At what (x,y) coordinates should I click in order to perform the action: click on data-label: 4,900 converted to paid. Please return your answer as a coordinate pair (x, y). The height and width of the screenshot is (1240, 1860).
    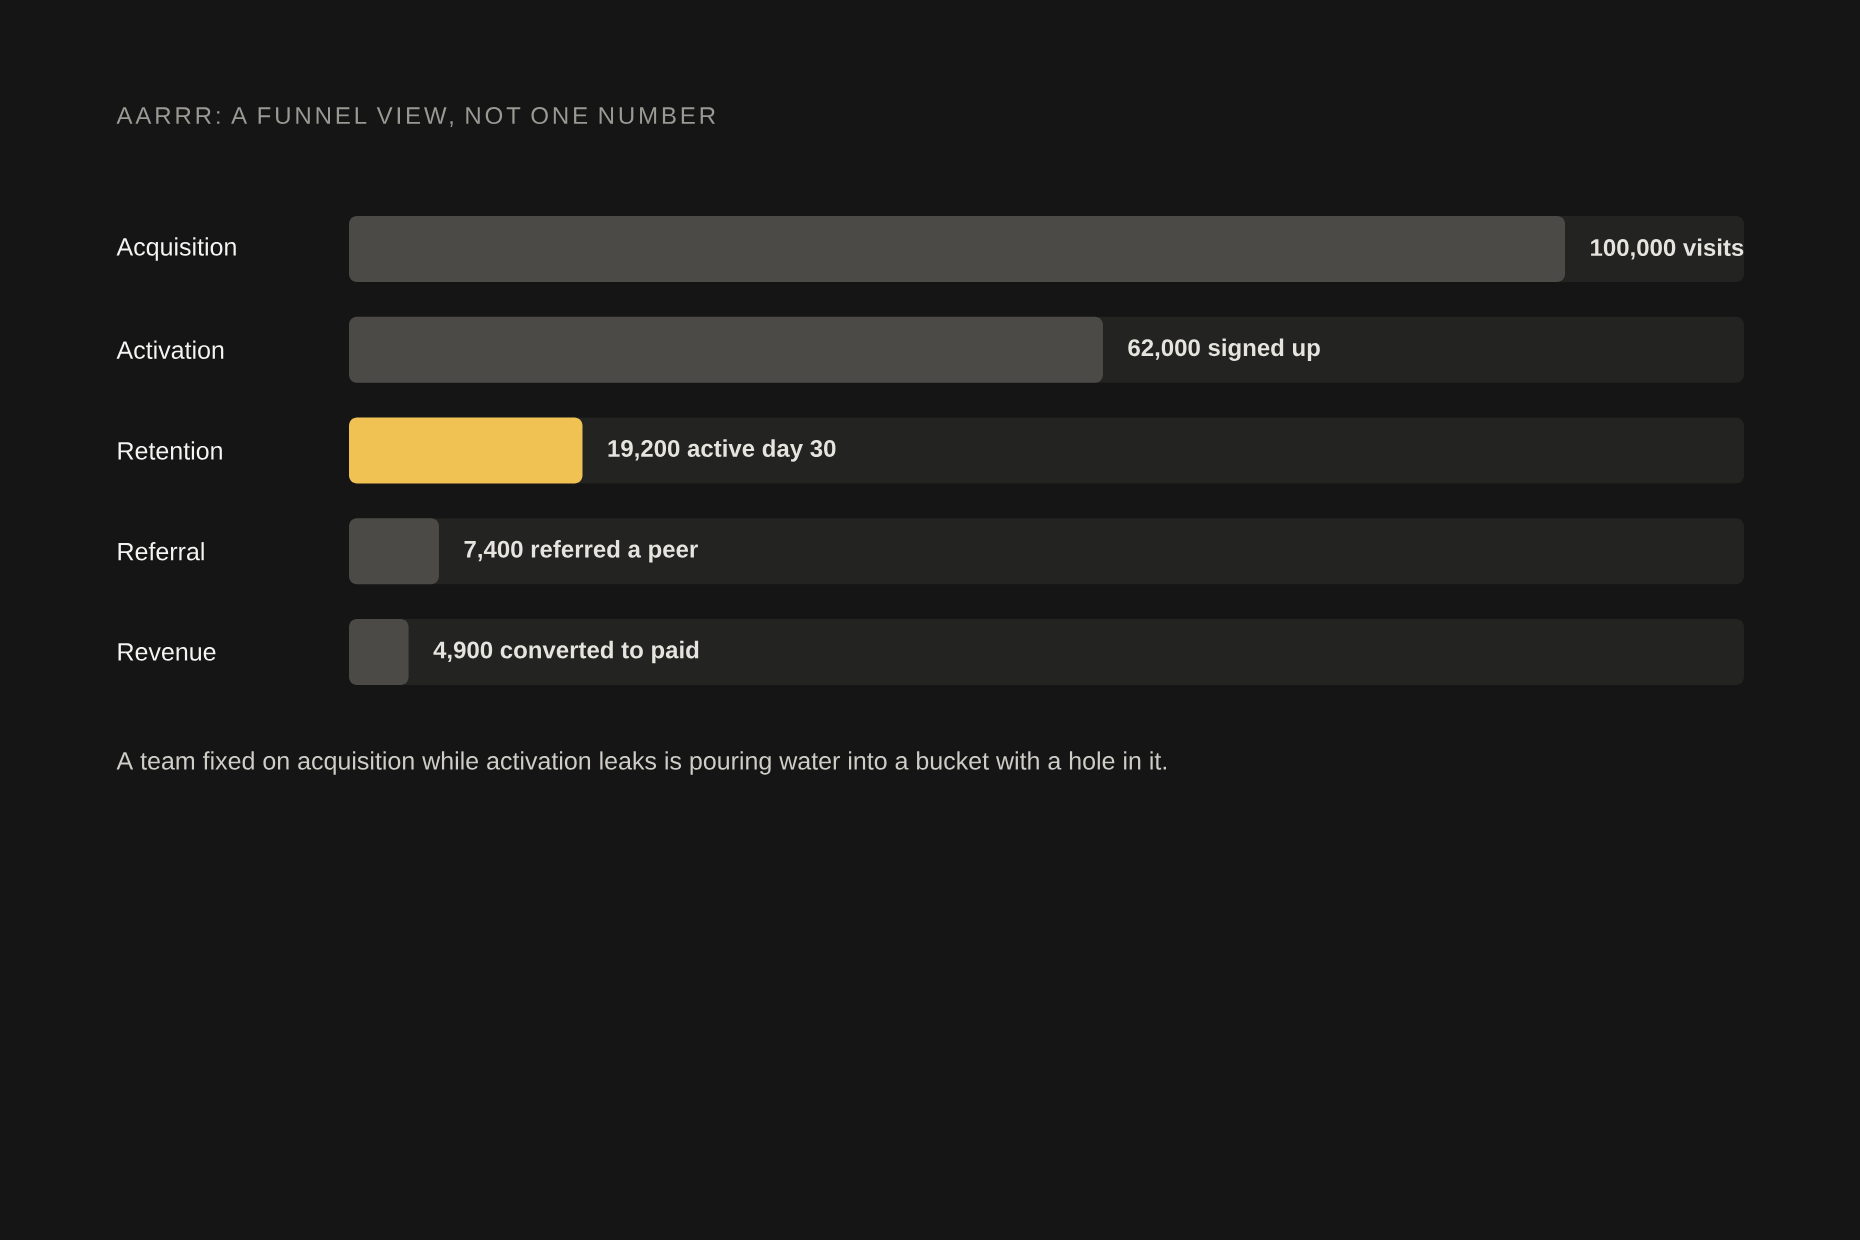
    Looking at the image, I should click on (566, 652).